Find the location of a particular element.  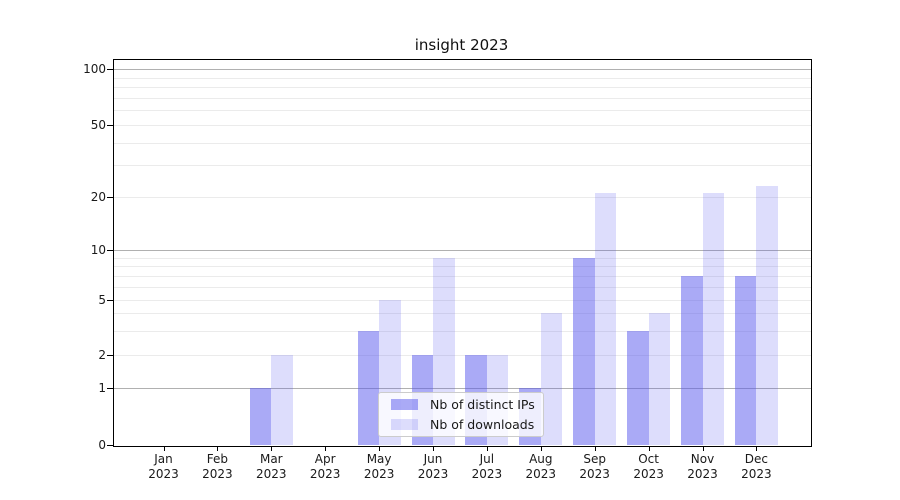

x-tick-month: Jul is located at coordinates (487, 459).